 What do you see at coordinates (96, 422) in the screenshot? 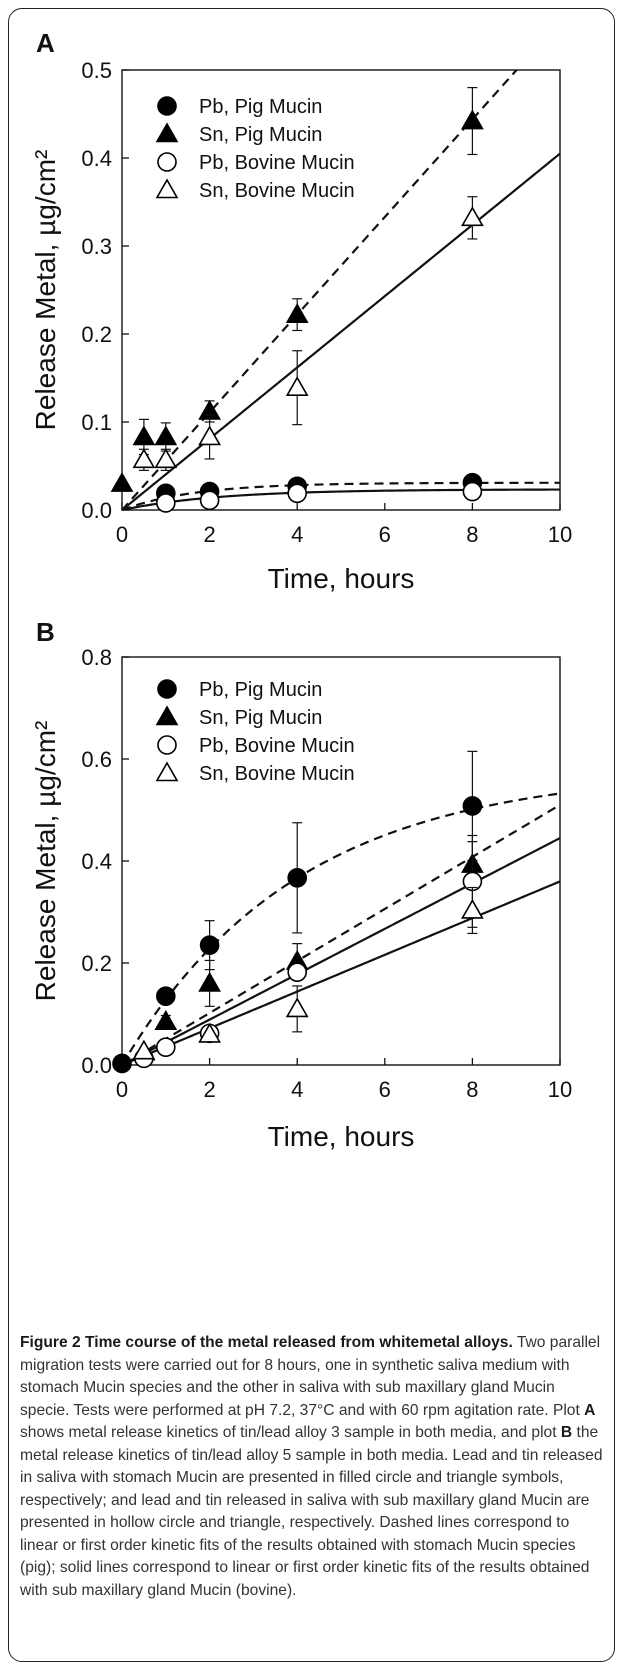
I see `y-tick-label: 0.1` at bounding box center [96, 422].